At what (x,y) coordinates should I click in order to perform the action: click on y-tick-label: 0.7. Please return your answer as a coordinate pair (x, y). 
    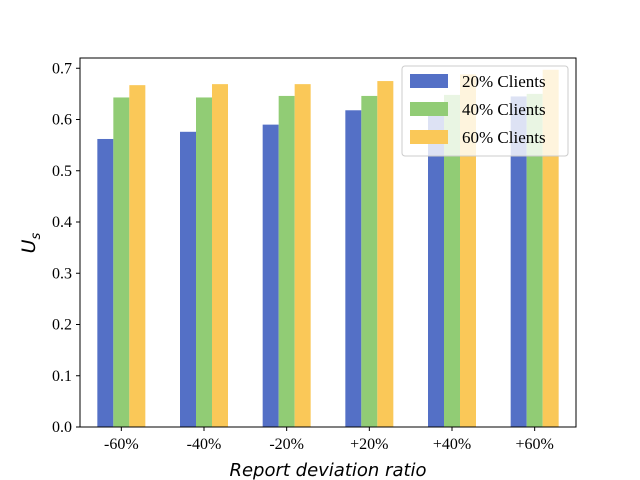
    Looking at the image, I should click on (62, 68).